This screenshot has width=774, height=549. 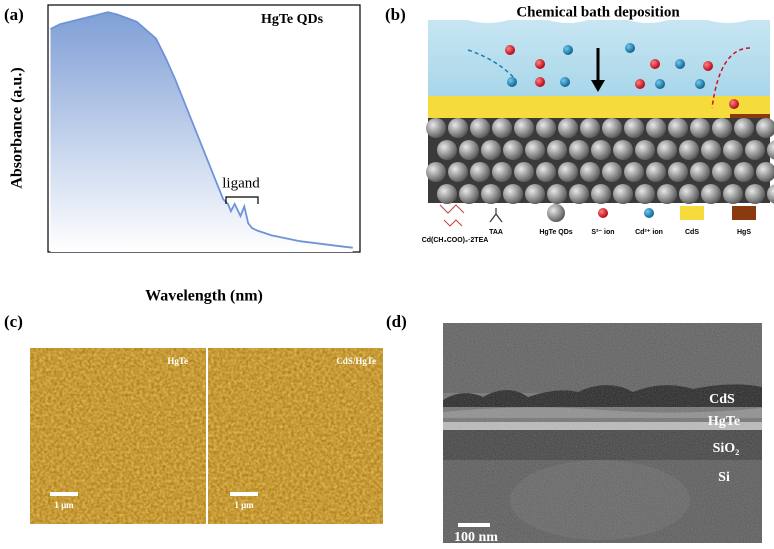 What do you see at coordinates (242, 200) in the screenshot?
I see `bracket` at bounding box center [242, 200].